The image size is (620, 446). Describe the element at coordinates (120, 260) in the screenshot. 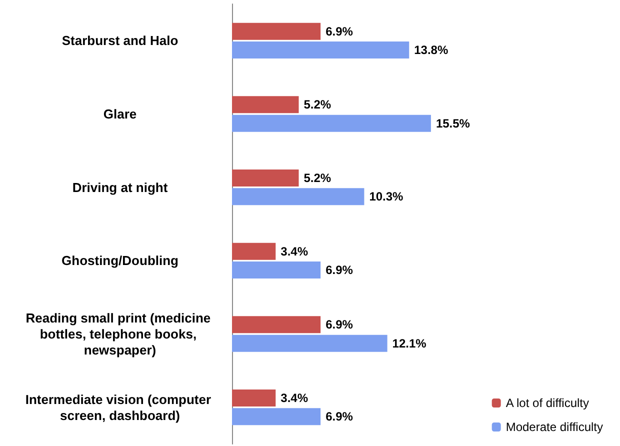

I see `y-tick-label: Ghosting/Doubling` at that location.